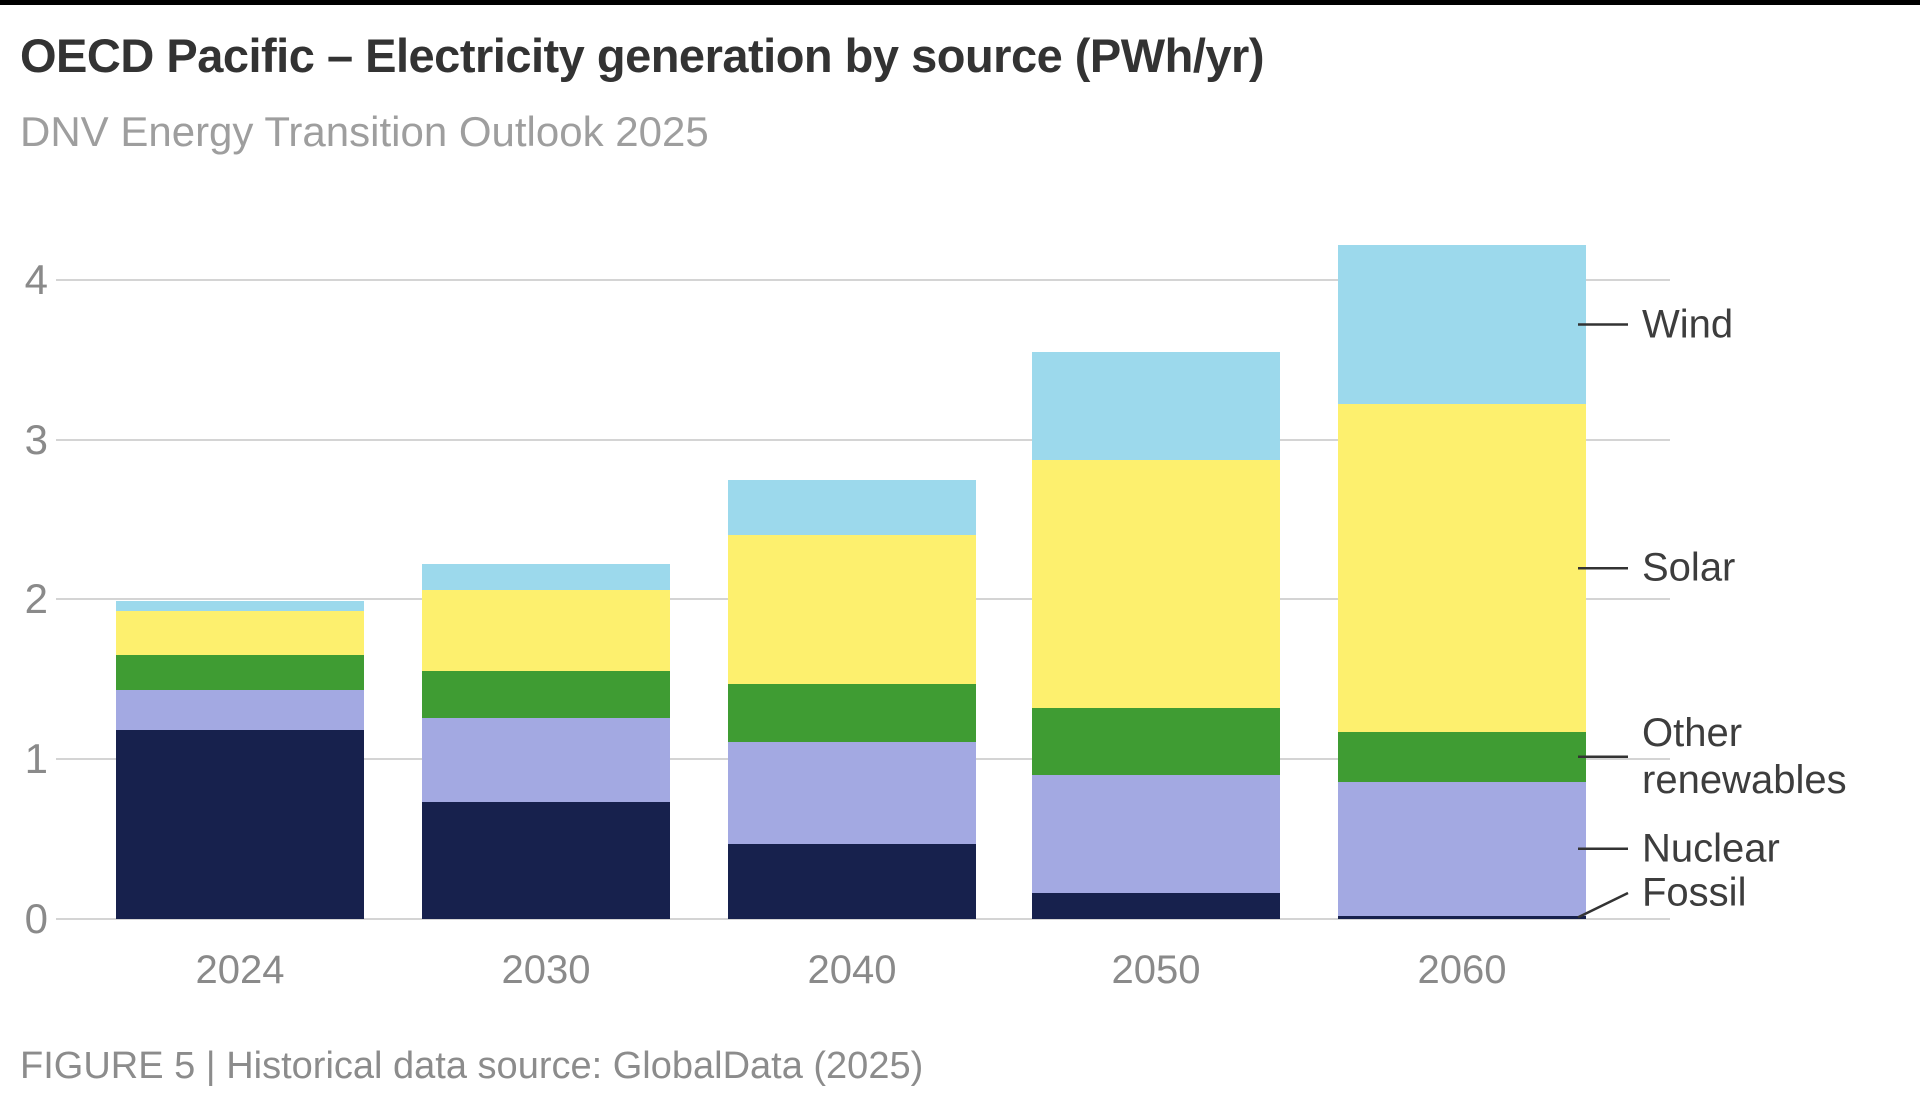  I want to click on bar-segment-nuclear-2050, so click(1156, 834).